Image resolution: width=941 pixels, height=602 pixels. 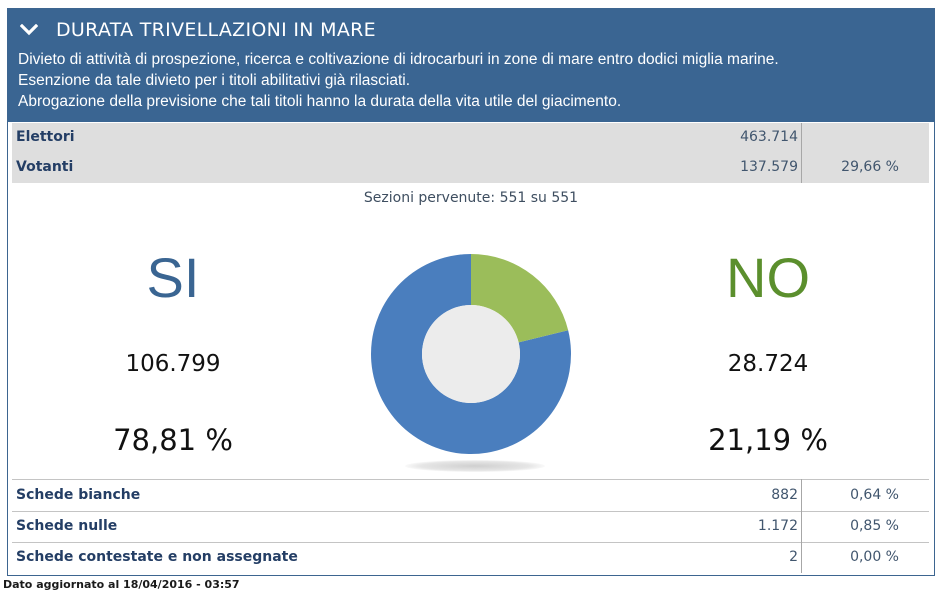 What do you see at coordinates (874, 526) in the screenshot?
I see `schede-nulle-percentage: 0,85 %` at bounding box center [874, 526].